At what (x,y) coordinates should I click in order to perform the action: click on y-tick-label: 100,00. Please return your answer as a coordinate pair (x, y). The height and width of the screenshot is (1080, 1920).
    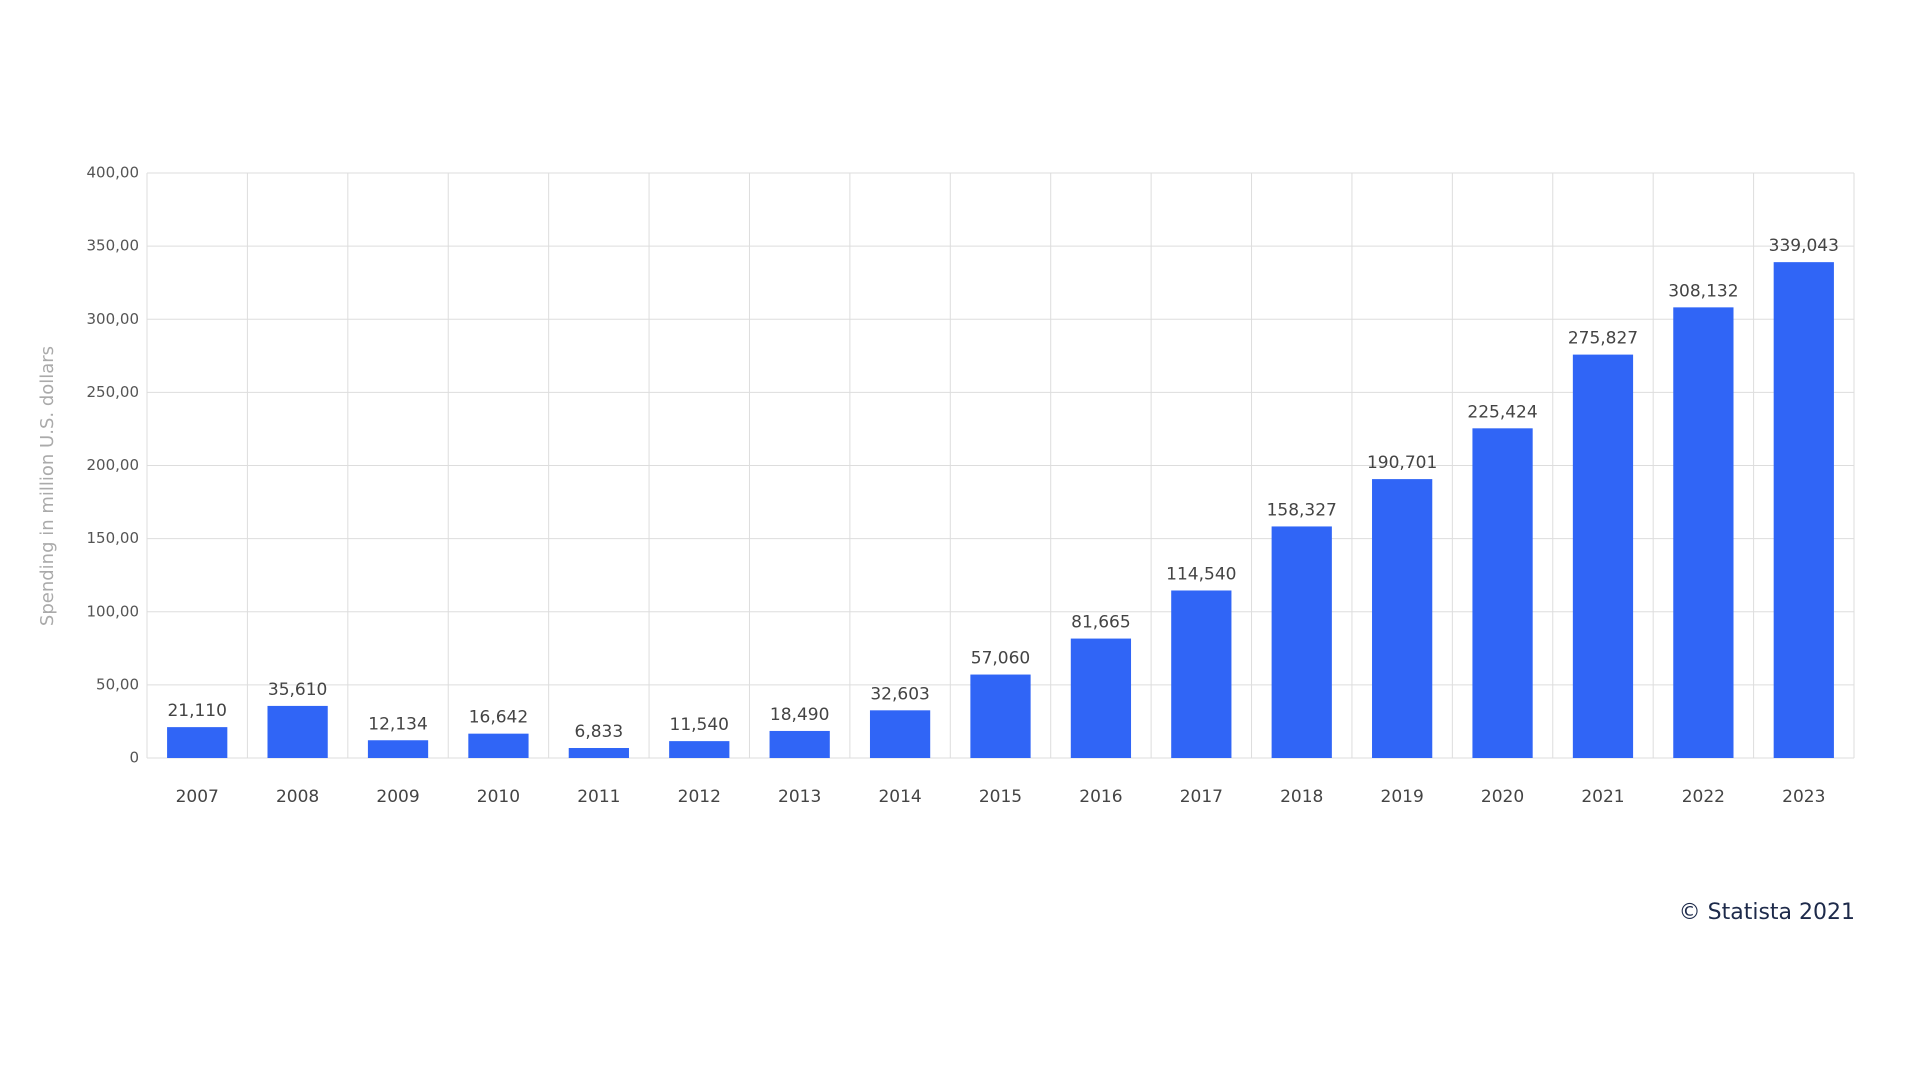
    Looking at the image, I should click on (113, 611).